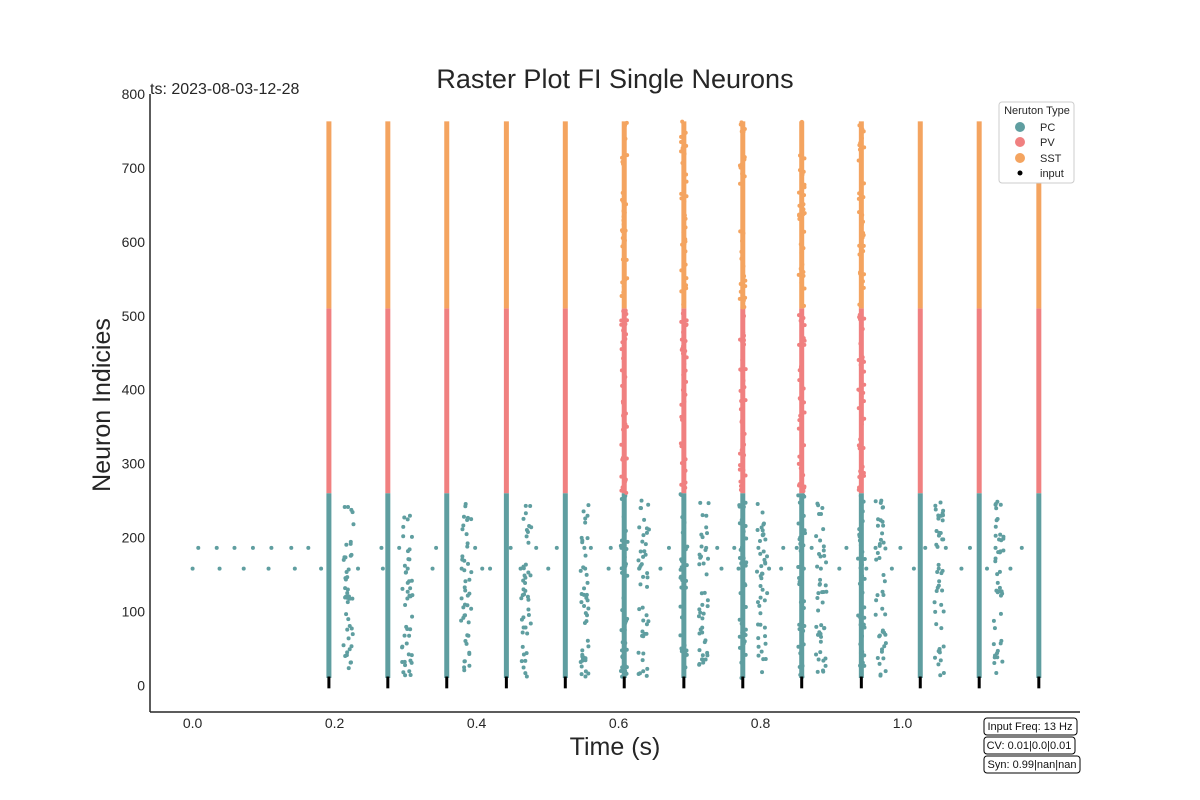  I want to click on input-spike, so click(329, 682).